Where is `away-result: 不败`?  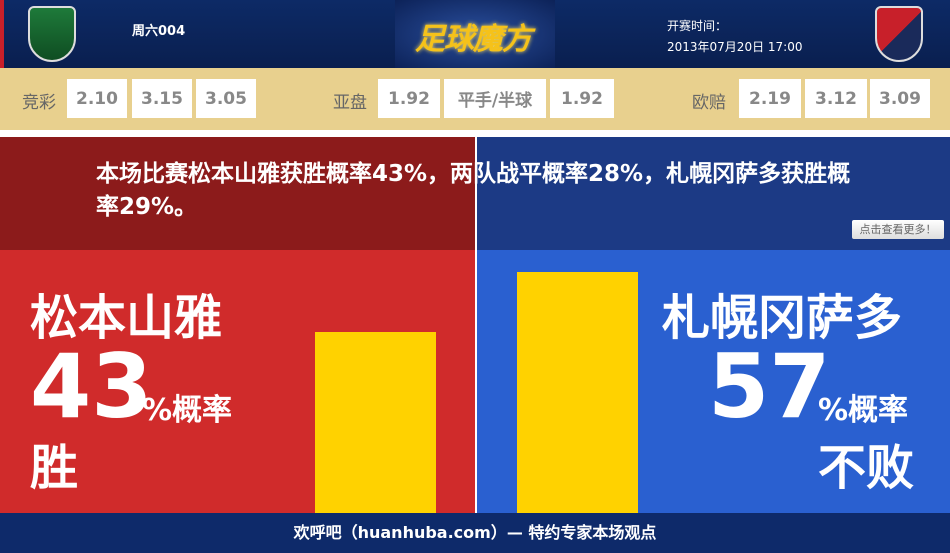 away-result: 不败 is located at coordinates (866, 468).